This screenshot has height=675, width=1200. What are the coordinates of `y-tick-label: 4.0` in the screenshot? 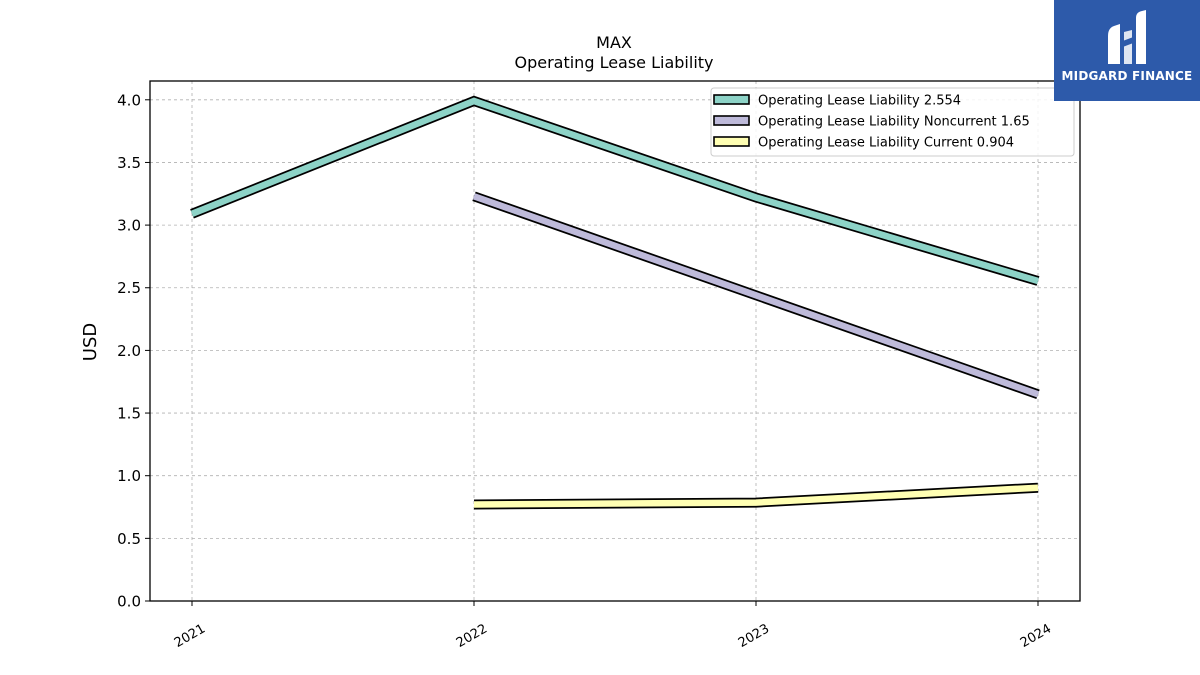 It's located at (129, 100).